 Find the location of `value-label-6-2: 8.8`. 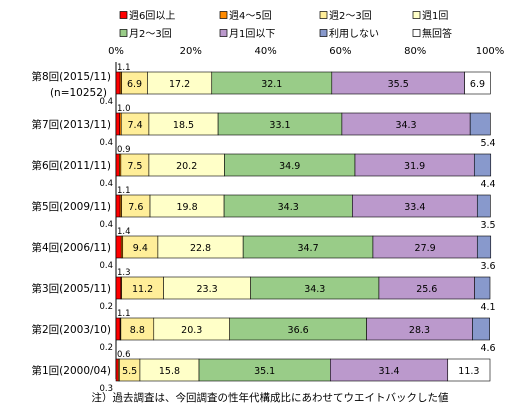

value-label-6-2: 8.8 is located at coordinates (137, 330).